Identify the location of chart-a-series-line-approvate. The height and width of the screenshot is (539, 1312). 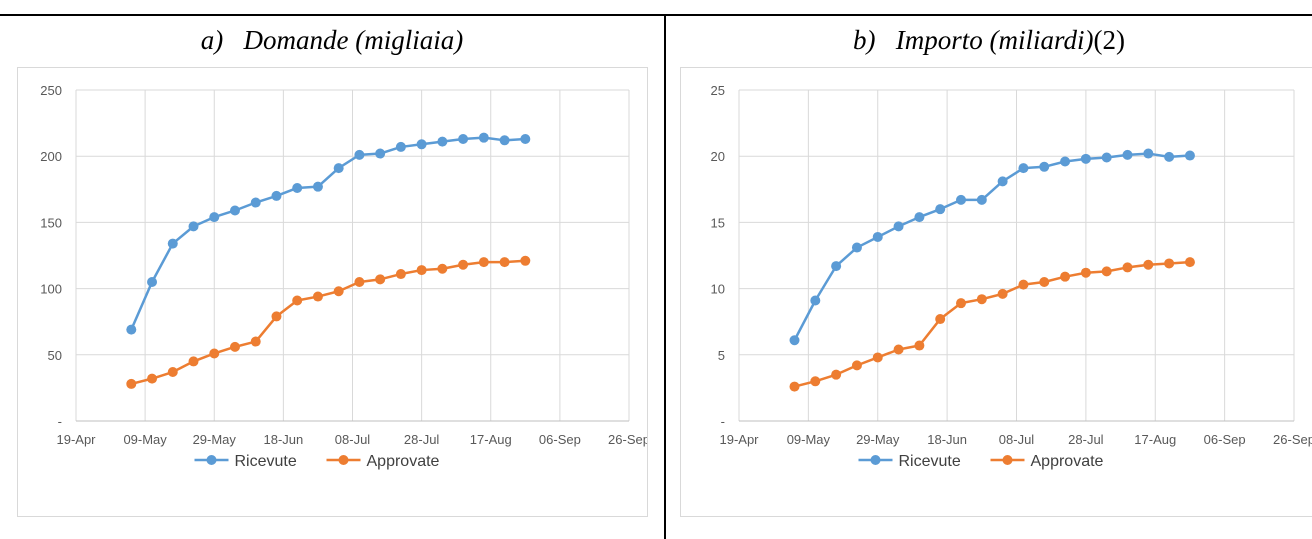
(328, 322).